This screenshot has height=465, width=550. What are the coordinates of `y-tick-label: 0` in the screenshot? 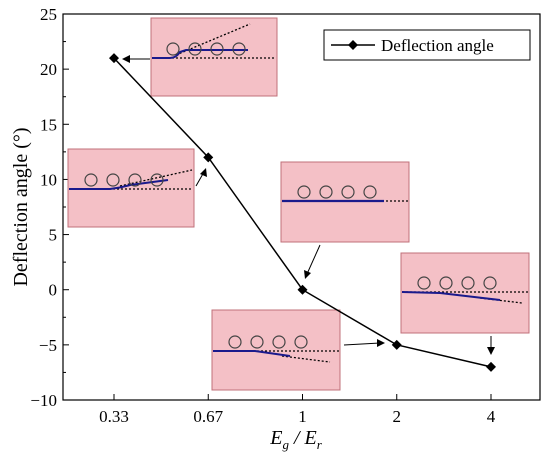 It's located at (53, 290).